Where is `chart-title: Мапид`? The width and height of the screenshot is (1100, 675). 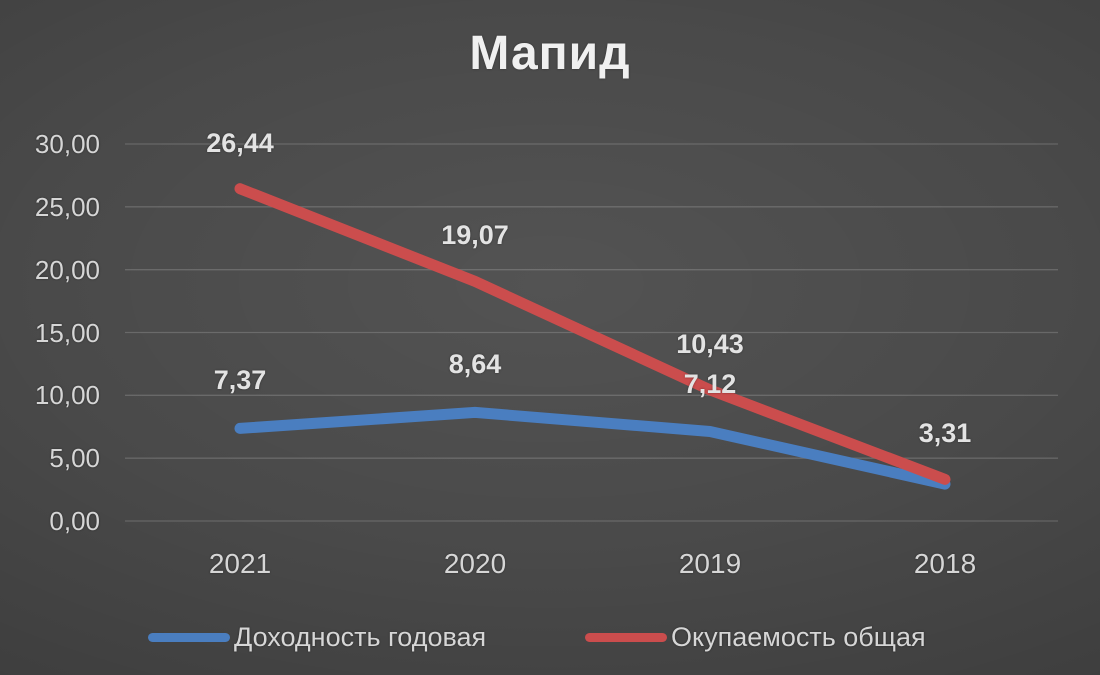 chart-title: Мапид is located at coordinates (550, 53).